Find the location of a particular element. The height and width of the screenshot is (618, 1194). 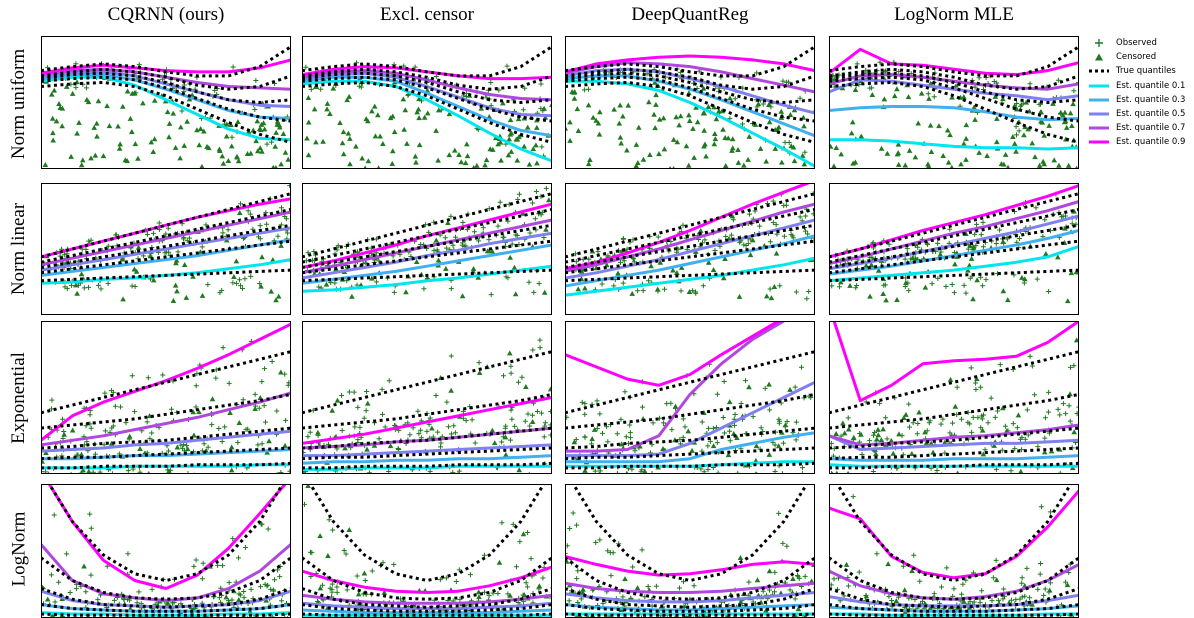

est-quantile-line-q03 is located at coordinates (954, 458).